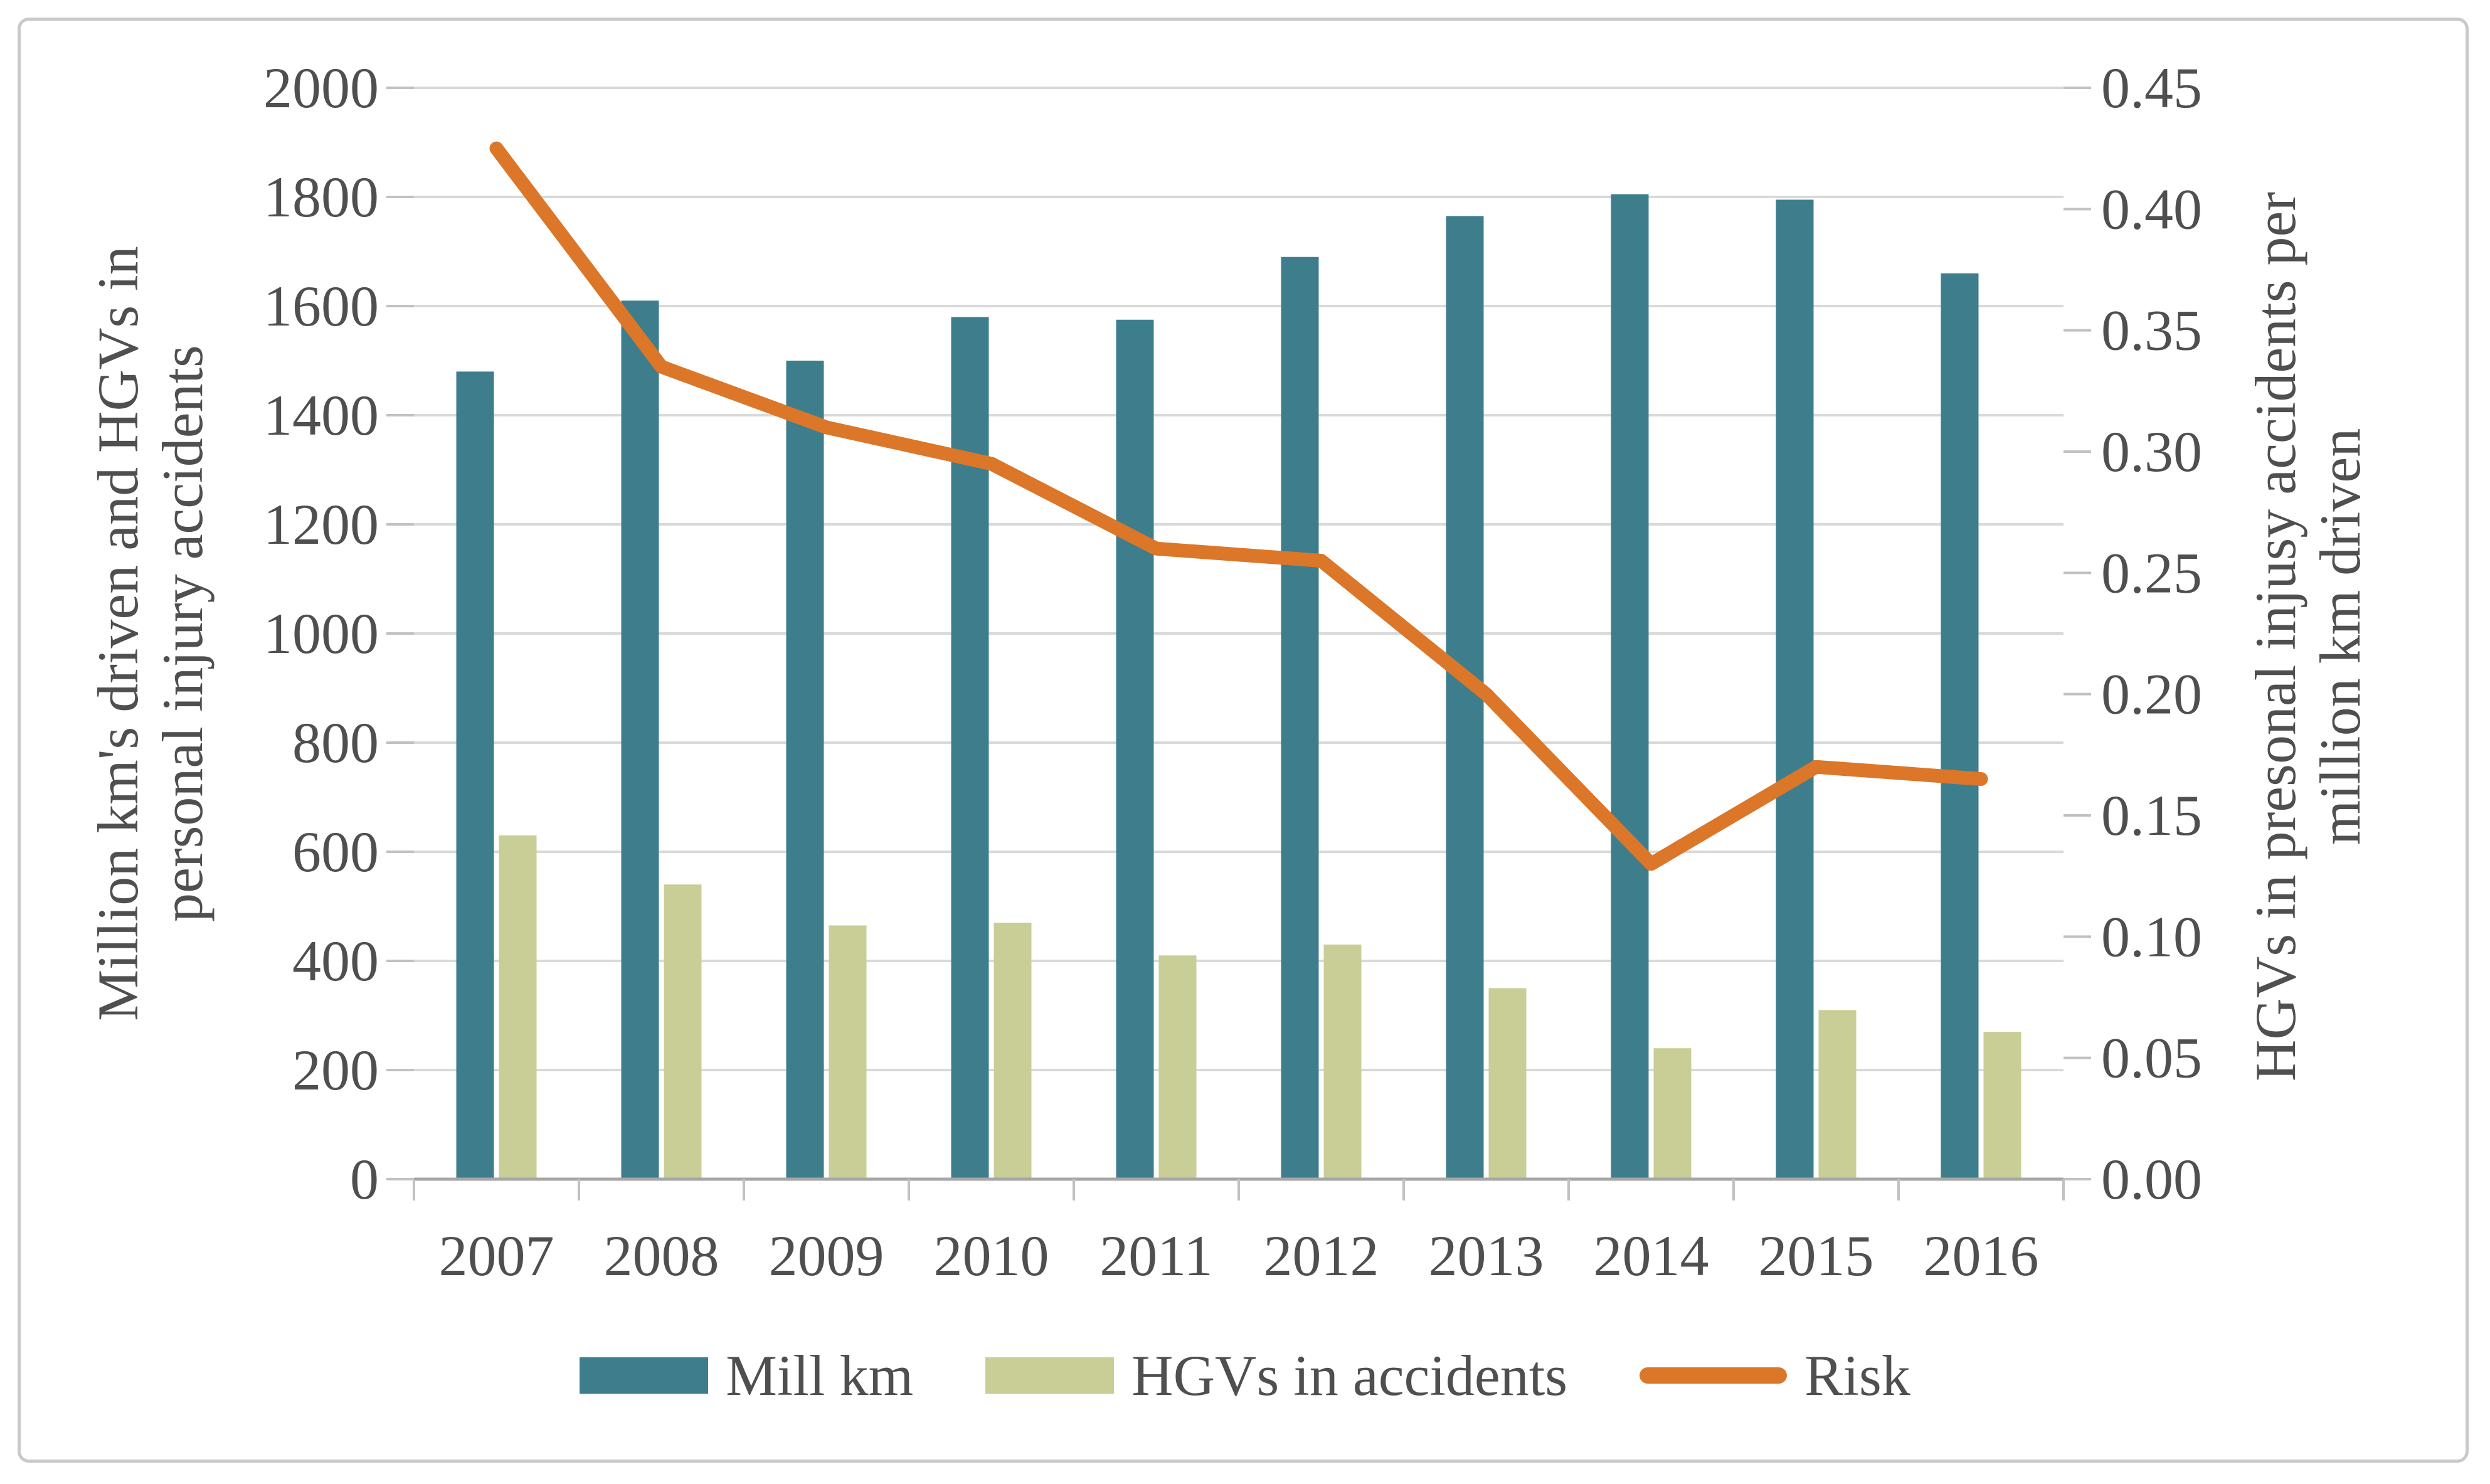 The width and height of the screenshot is (2490, 1484). I want to click on x-axis-label-2007: 2007, so click(496, 1256).